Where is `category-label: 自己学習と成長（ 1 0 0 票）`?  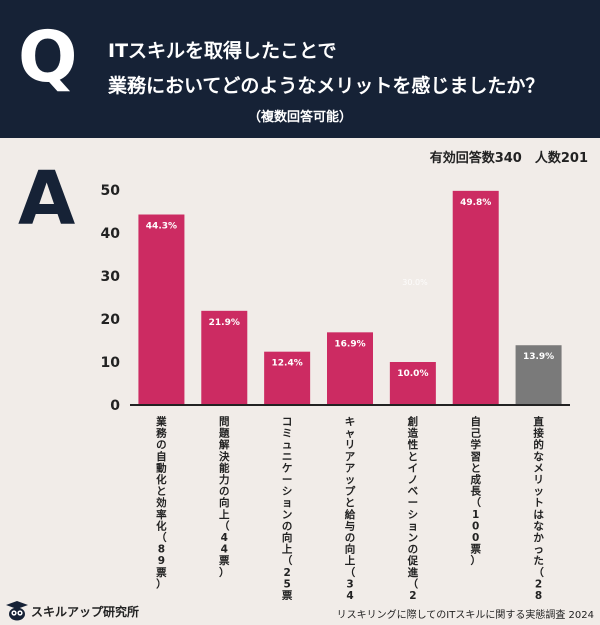 category-label: 自己学習と成長（ 1 0 0 票） is located at coordinates (475, 491).